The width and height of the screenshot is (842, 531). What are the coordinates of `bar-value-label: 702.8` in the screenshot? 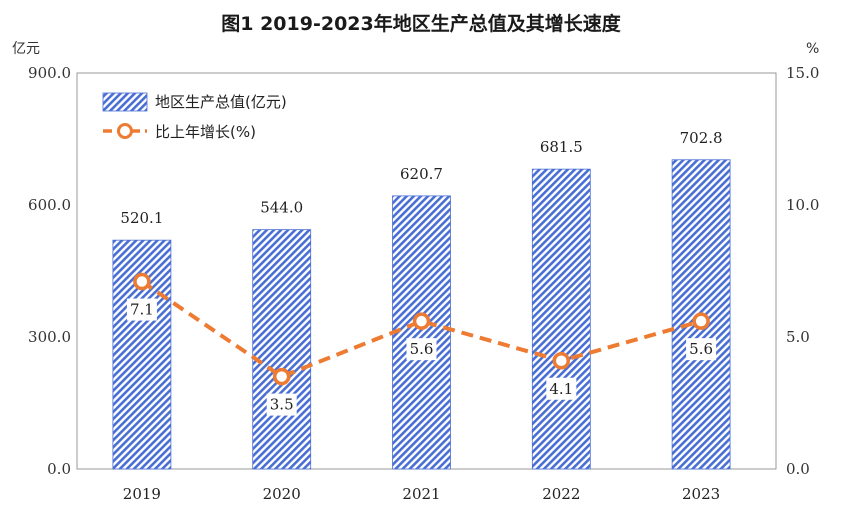 It's located at (701, 138).